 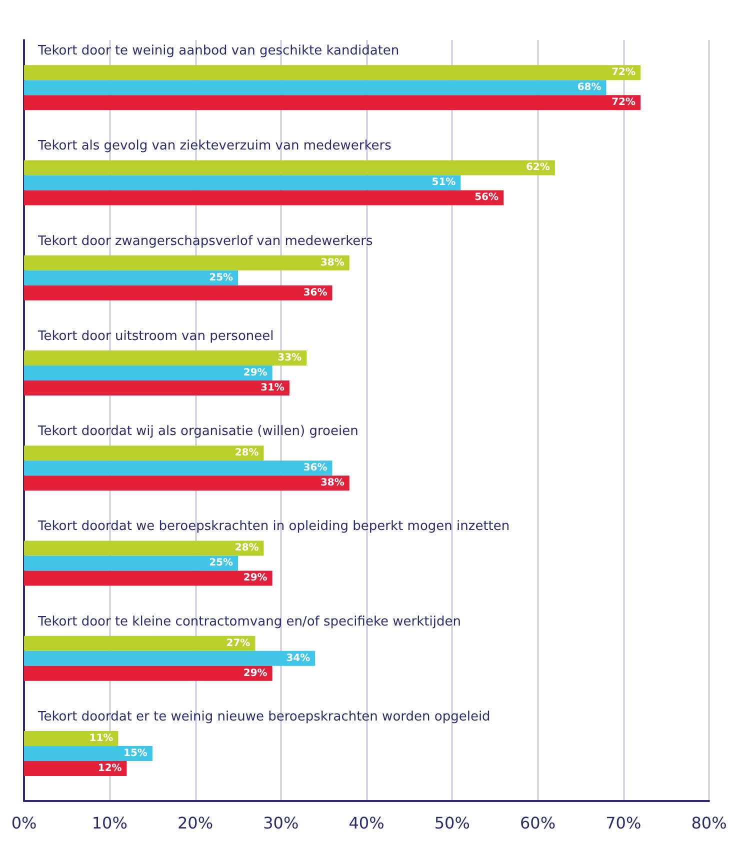 What do you see at coordinates (538, 823) in the screenshot?
I see `x-tick-label: 60%` at bounding box center [538, 823].